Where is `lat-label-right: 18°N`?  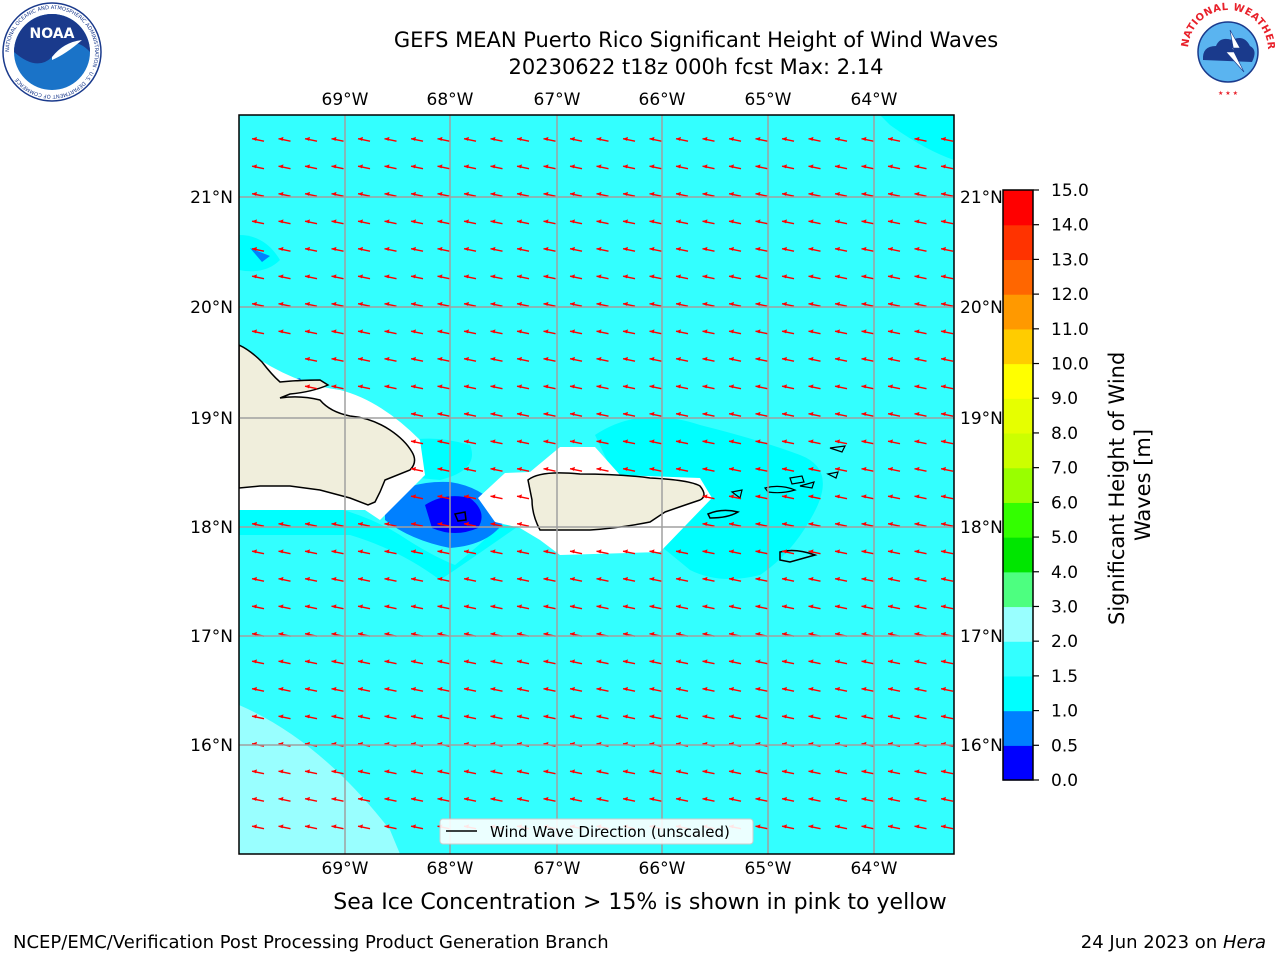
lat-label-right: 18°N is located at coordinates (981, 528).